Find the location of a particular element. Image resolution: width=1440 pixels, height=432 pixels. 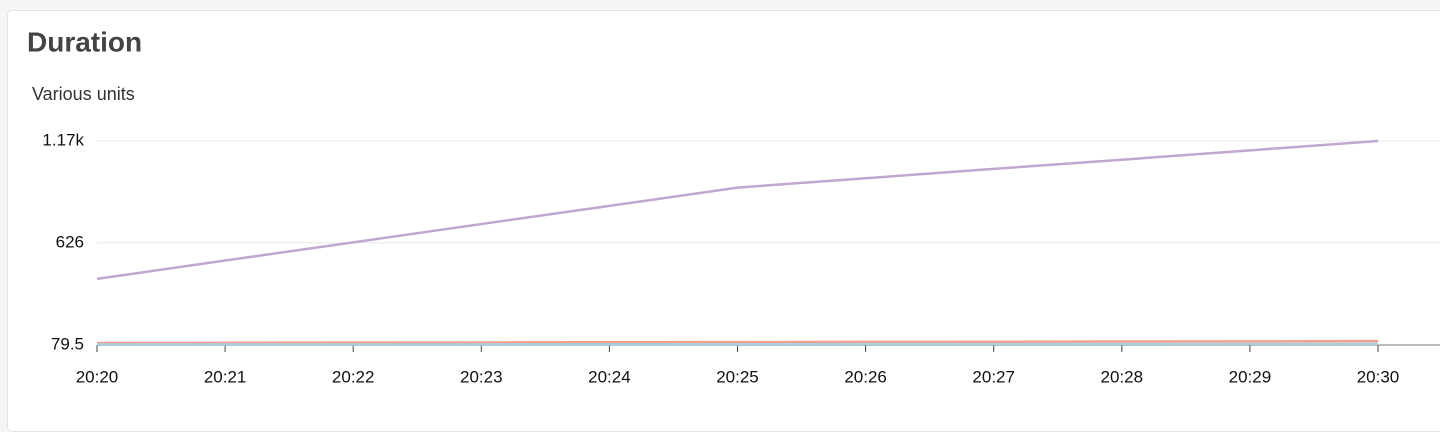

x-tick-label: 20:22 is located at coordinates (353, 376).